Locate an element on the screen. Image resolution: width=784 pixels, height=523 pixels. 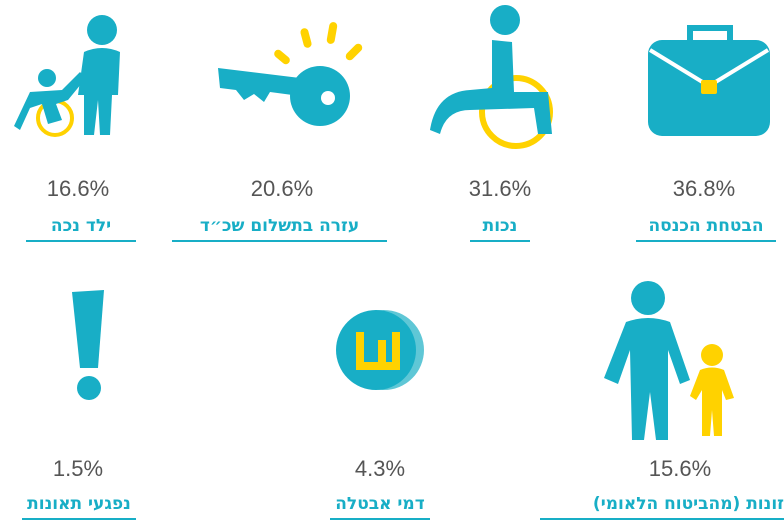
label: עזרה בתשלום שכ״ד is located at coordinates (279, 229).